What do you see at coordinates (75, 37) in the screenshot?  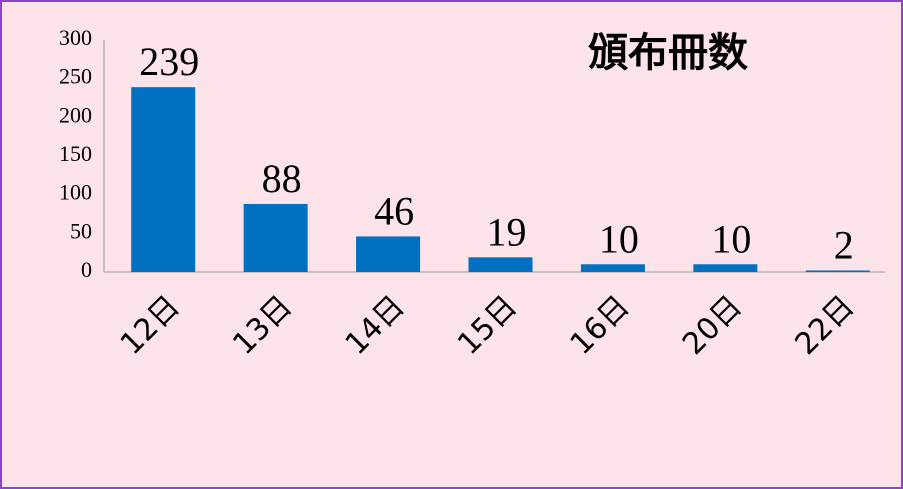 I see `y-tick-label: 300` at bounding box center [75, 37].